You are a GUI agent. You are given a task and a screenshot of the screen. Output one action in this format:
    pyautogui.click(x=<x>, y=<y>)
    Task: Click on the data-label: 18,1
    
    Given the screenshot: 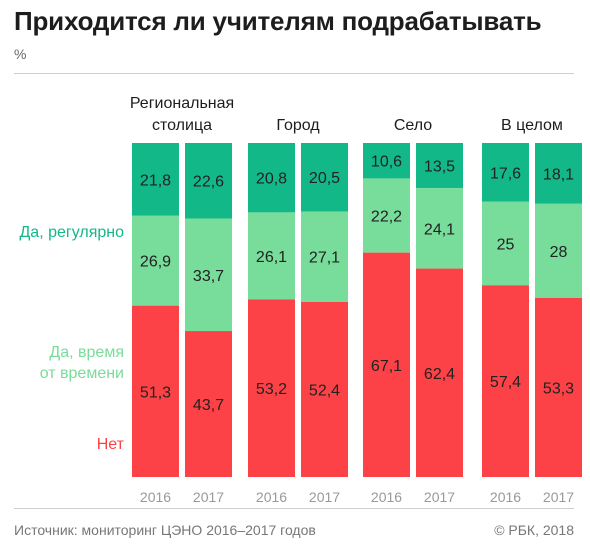 What is the action you would take?
    pyautogui.click(x=558, y=174)
    